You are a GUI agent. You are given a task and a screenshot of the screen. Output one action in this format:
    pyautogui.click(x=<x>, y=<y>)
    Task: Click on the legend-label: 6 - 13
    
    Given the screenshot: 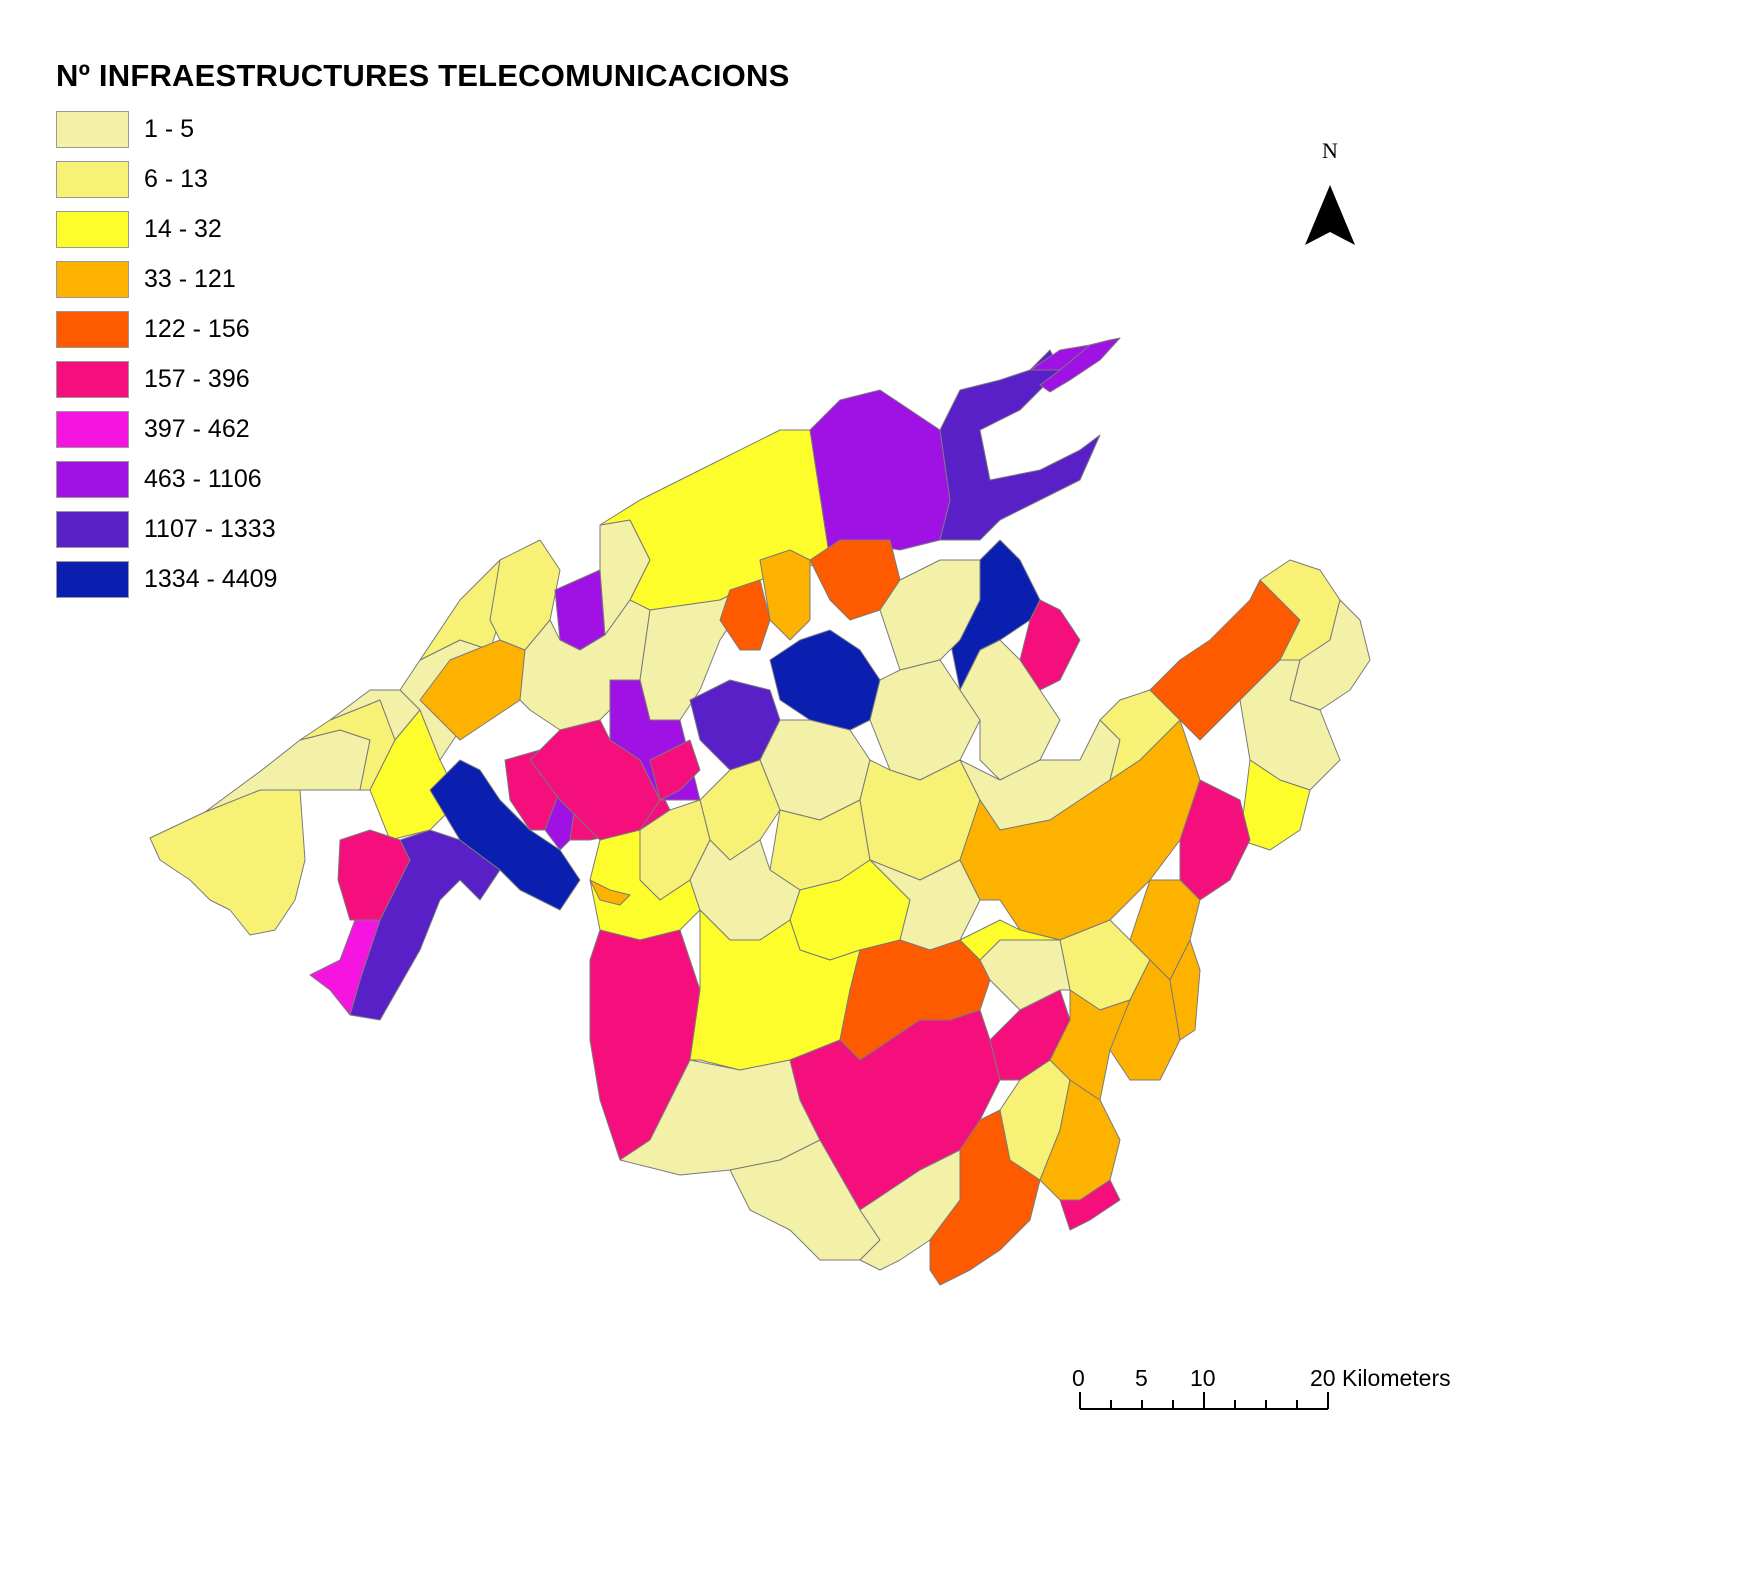 What is the action you would take?
    pyautogui.click(x=176, y=179)
    